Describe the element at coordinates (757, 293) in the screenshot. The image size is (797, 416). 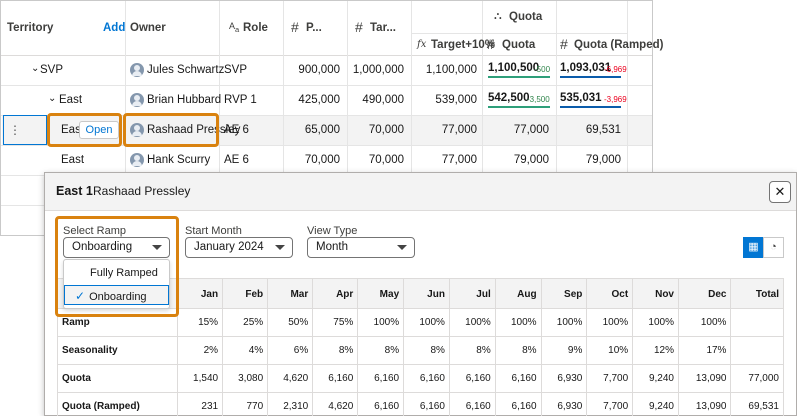
I see `total-header: Total` at that location.